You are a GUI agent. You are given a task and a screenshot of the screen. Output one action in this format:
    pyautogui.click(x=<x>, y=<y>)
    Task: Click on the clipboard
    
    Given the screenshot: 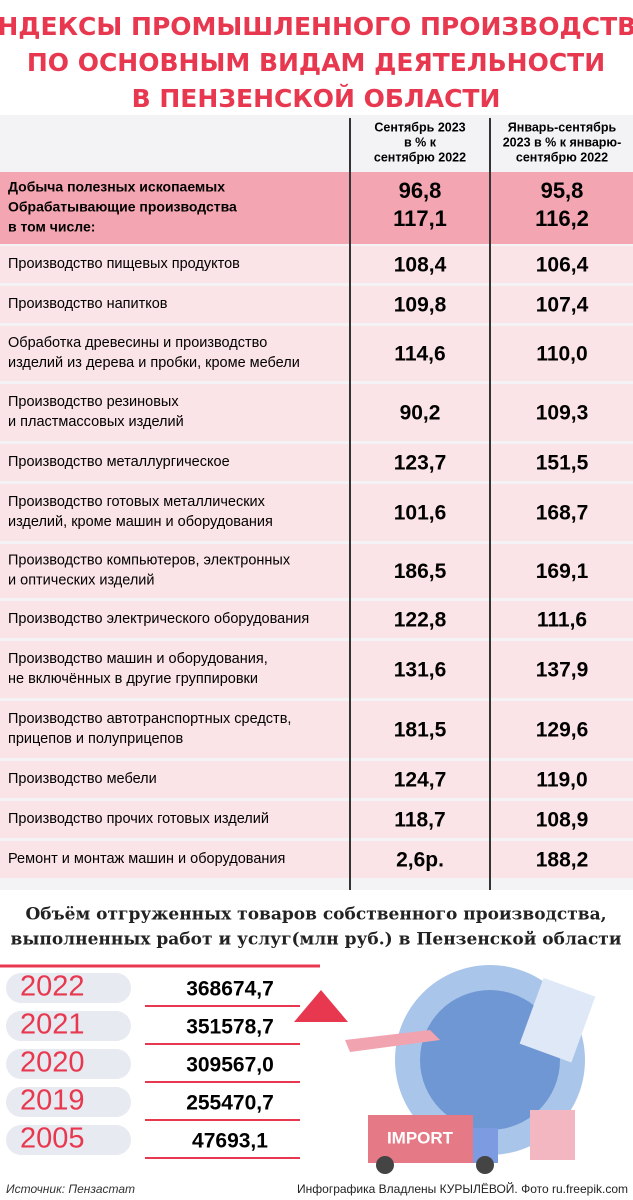 What is the action you would take?
    pyautogui.click(x=557, y=1020)
    